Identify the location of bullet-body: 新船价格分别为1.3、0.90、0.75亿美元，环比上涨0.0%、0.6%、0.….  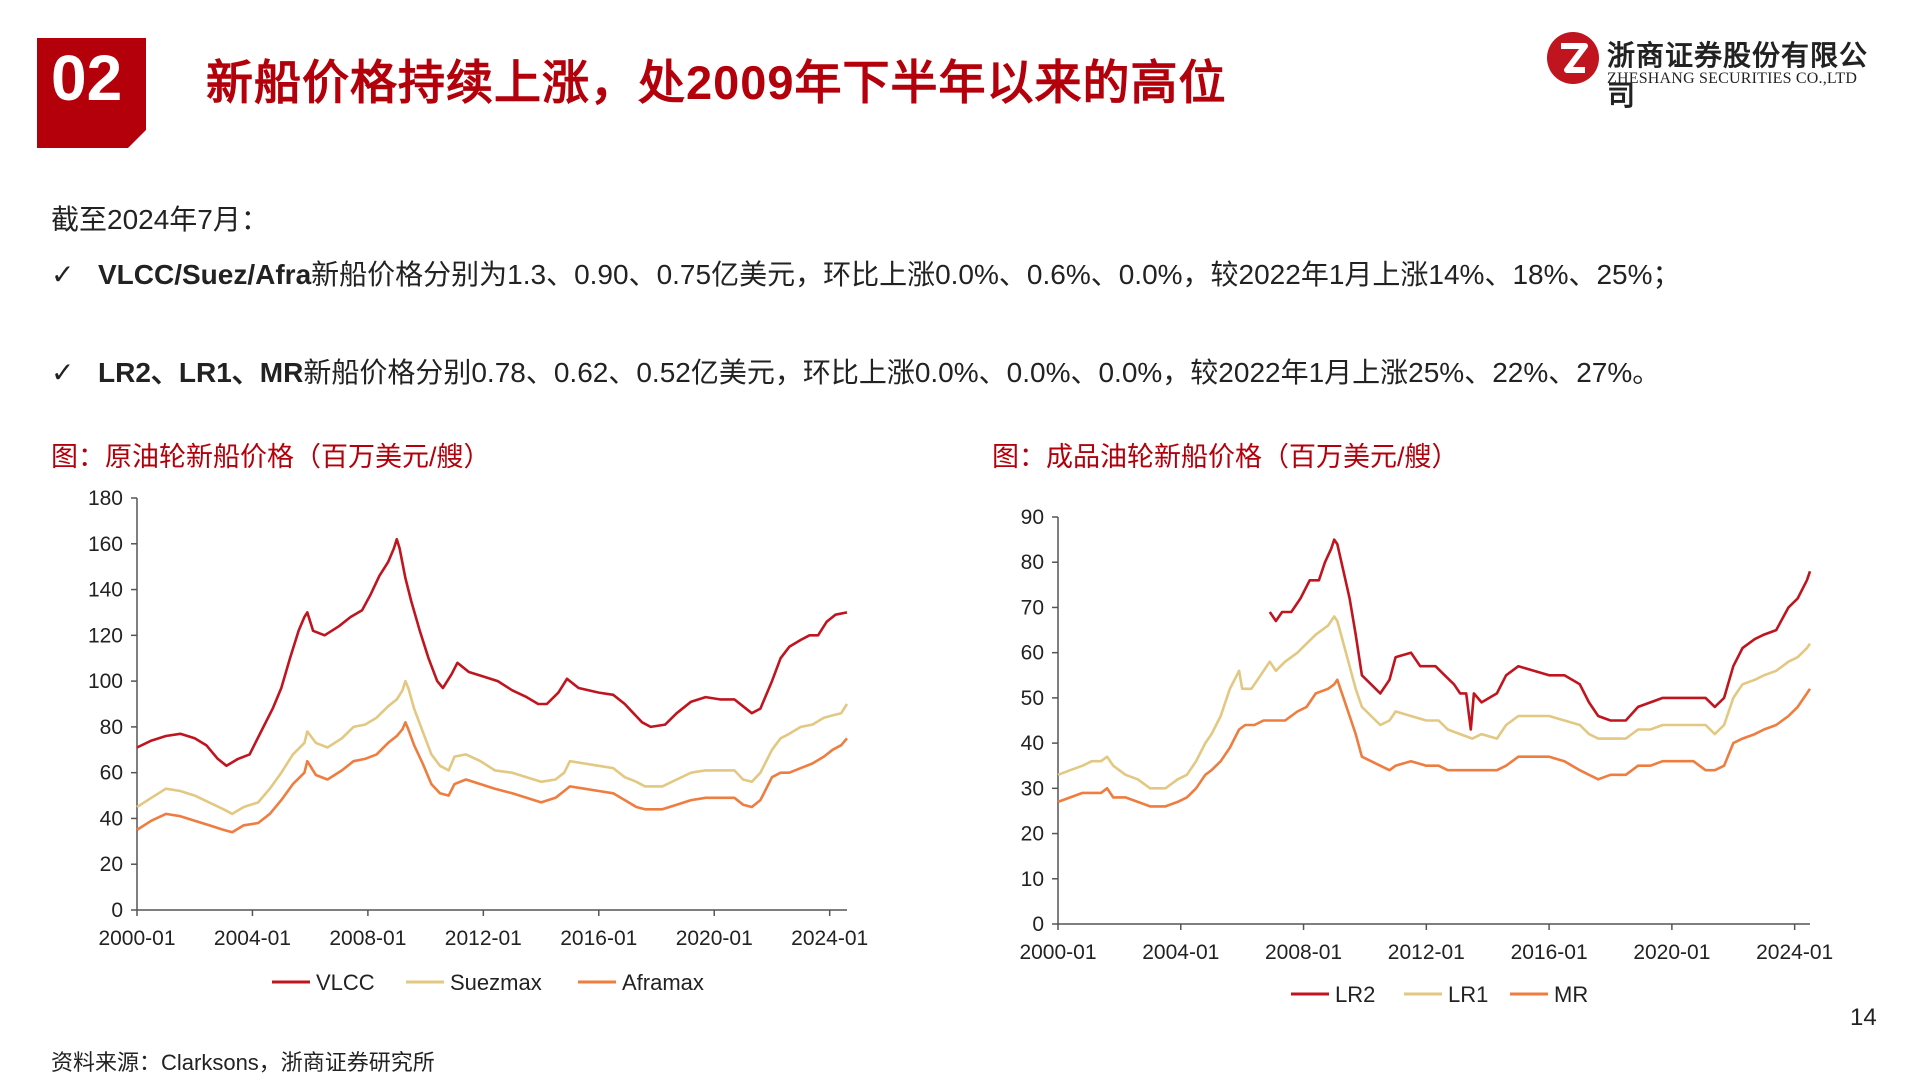
(996, 274).